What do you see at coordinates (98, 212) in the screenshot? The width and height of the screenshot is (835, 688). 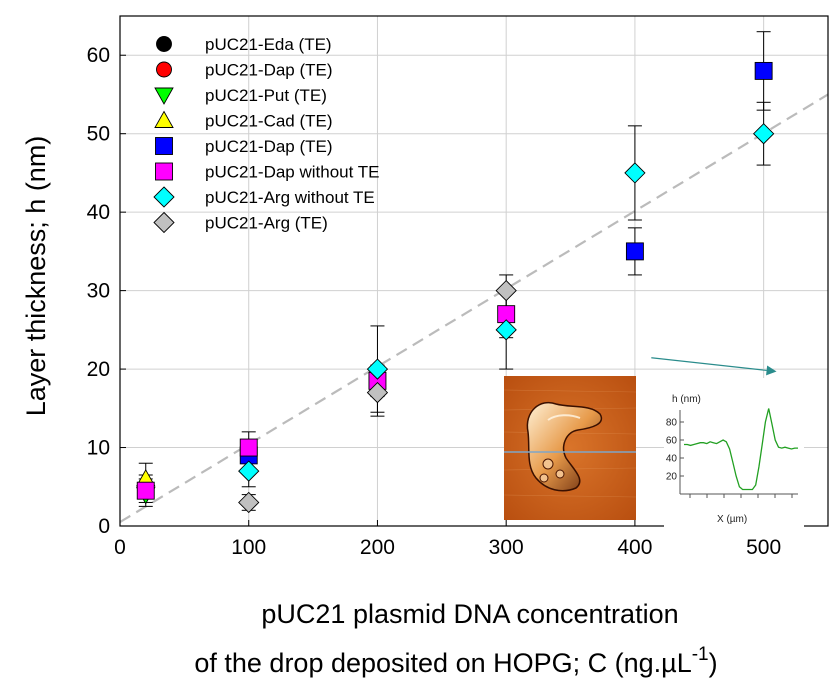 I see `y-tick-label: 40` at bounding box center [98, 212].